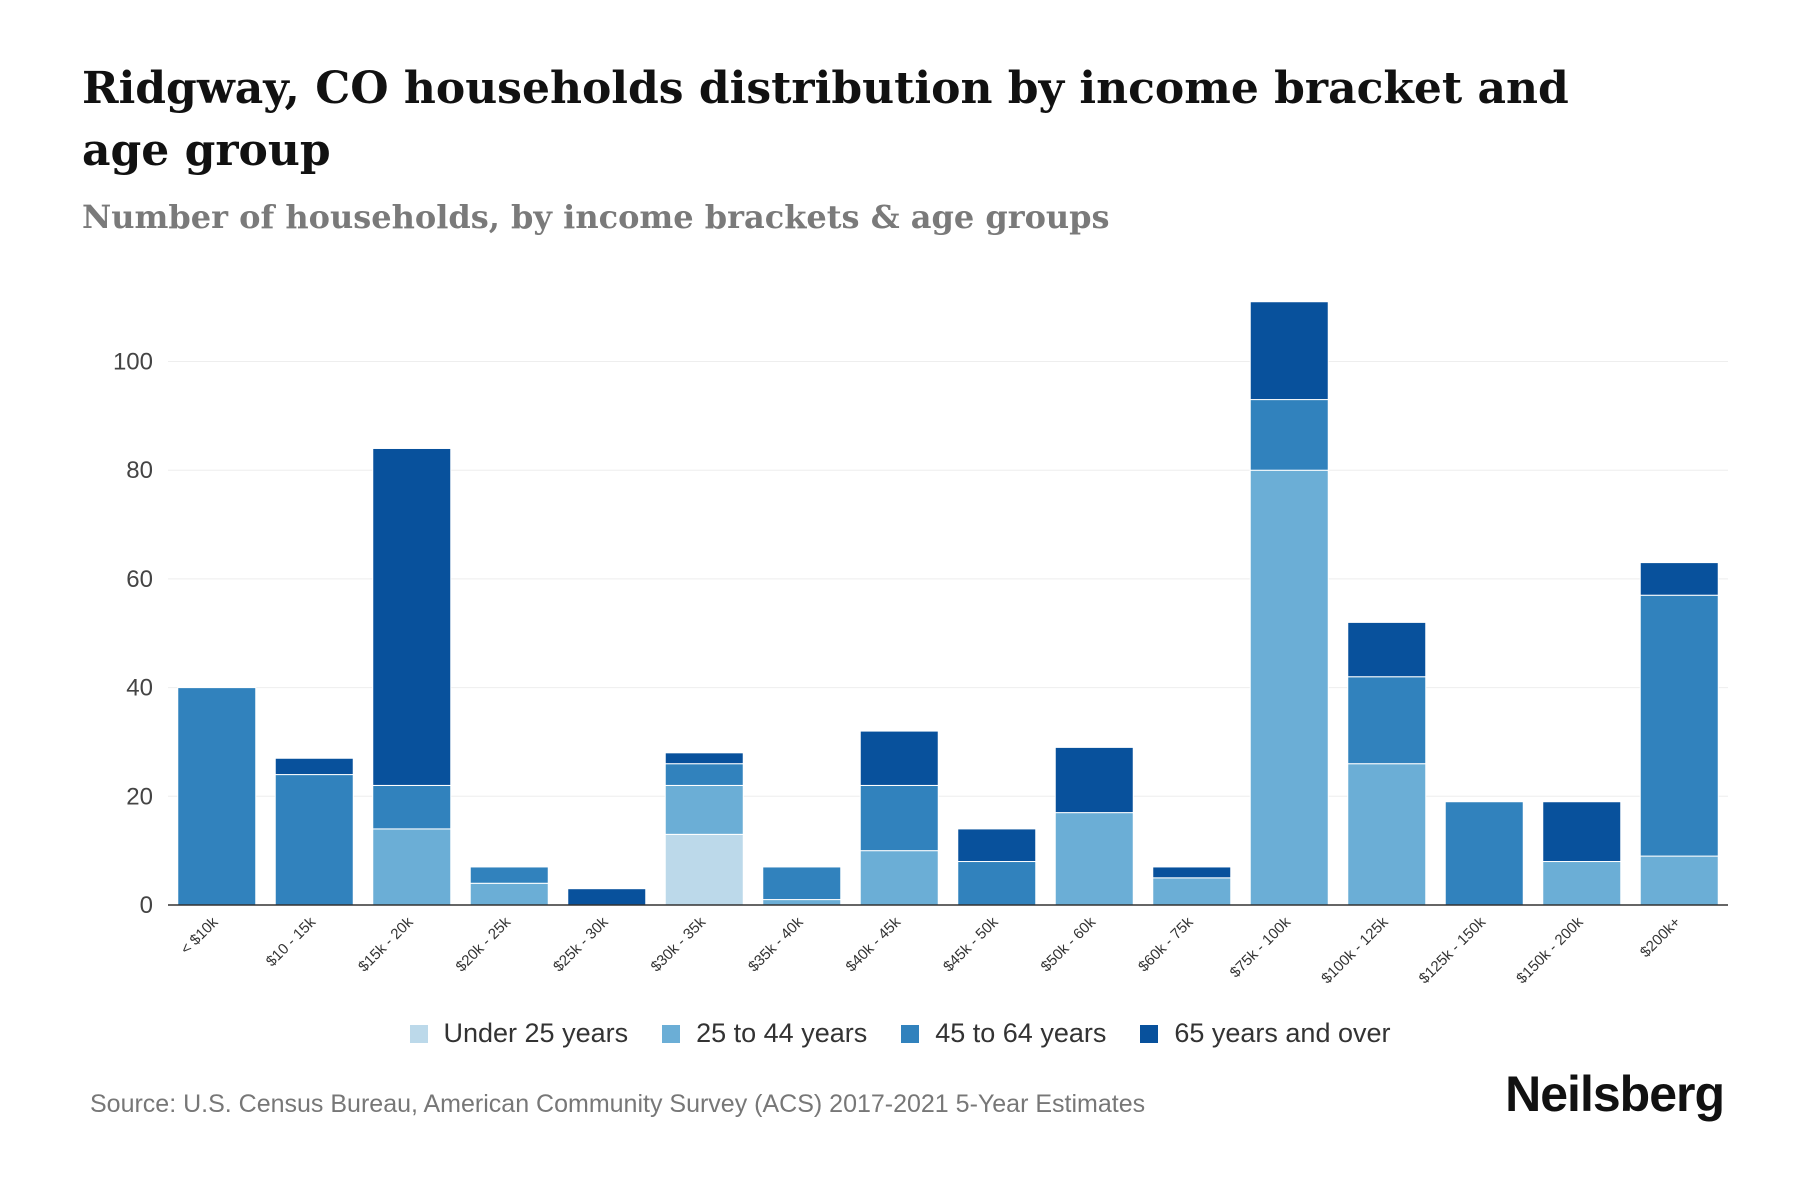 The height and width of the screenshot is (1200, 1800). I want to click on x-tick-label: $125k - 150k, so click(1453, 950).